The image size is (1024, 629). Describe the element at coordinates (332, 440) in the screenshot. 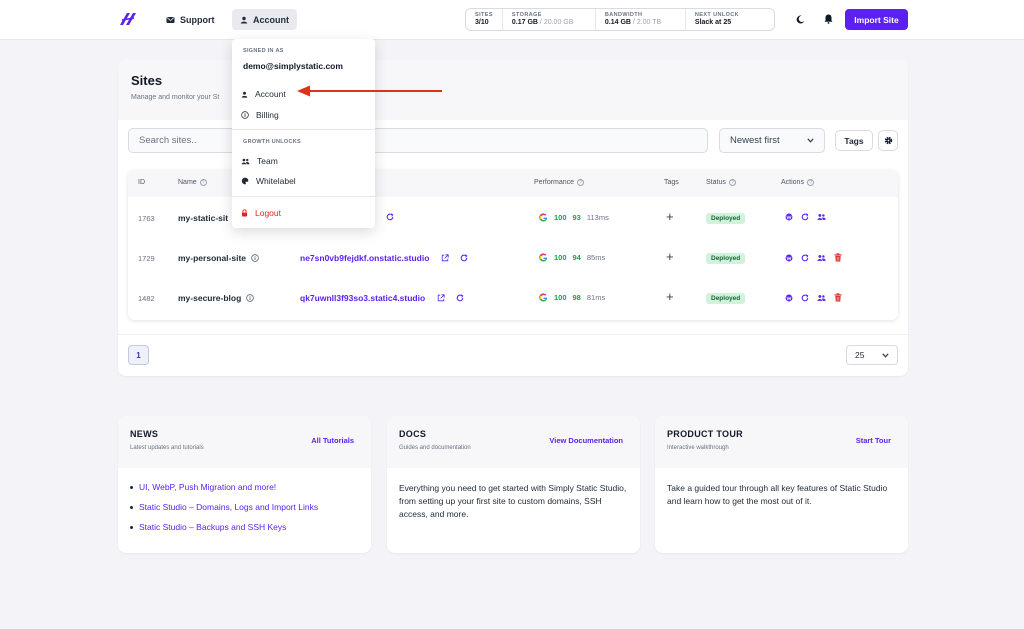

I see `all-tutorials-link: All Tutorials` at that location.